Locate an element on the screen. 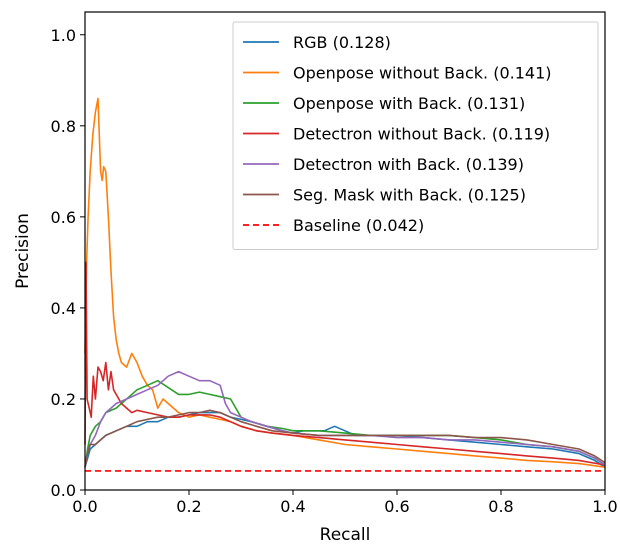 The height and width of the screenshot is (548, 620). y-tick-label: 0.2 is located at coordinates (63, 399).